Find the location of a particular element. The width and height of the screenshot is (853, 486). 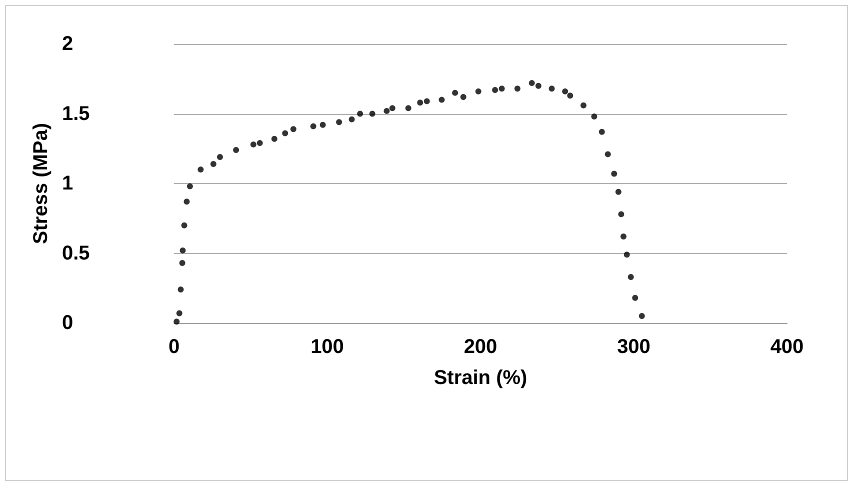

y-tick-label: 0 is located at coordinates (68, 323).